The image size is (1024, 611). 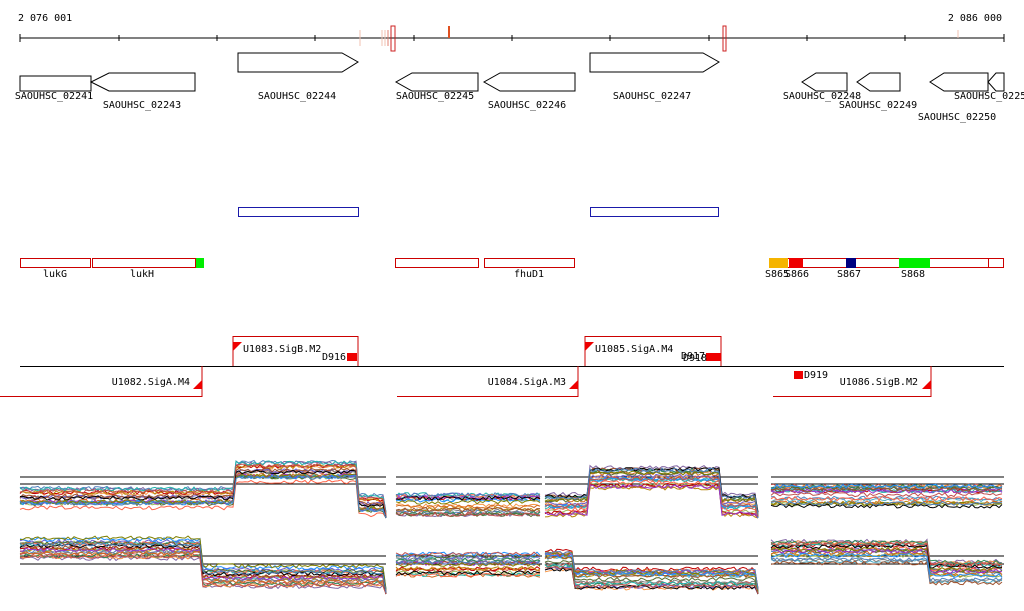 What do you see at coordinates (142, 105) in the screenshot?
I see `gene-label: SAOUHSC_02243` at bounding box center [142, 105].